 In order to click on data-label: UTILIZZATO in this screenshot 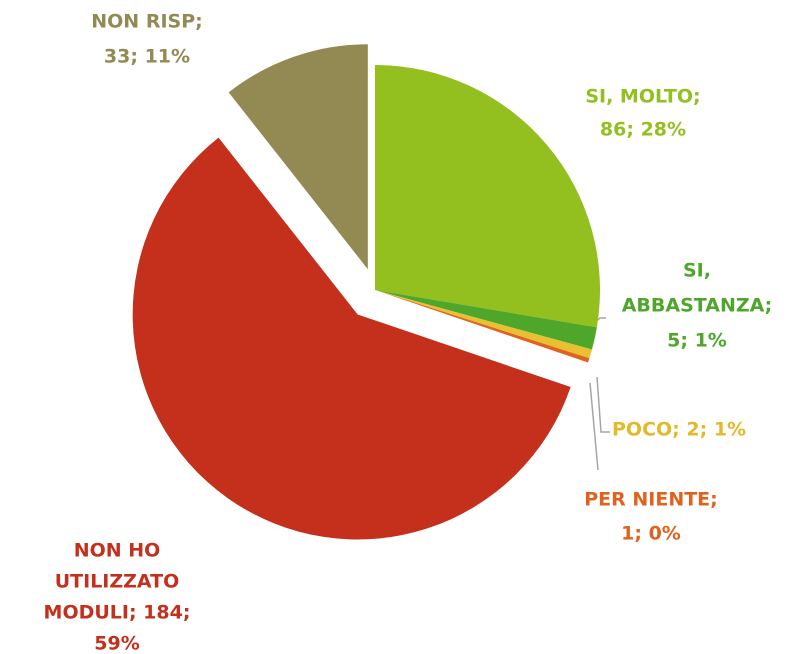, I will do `click(117, 582)`.